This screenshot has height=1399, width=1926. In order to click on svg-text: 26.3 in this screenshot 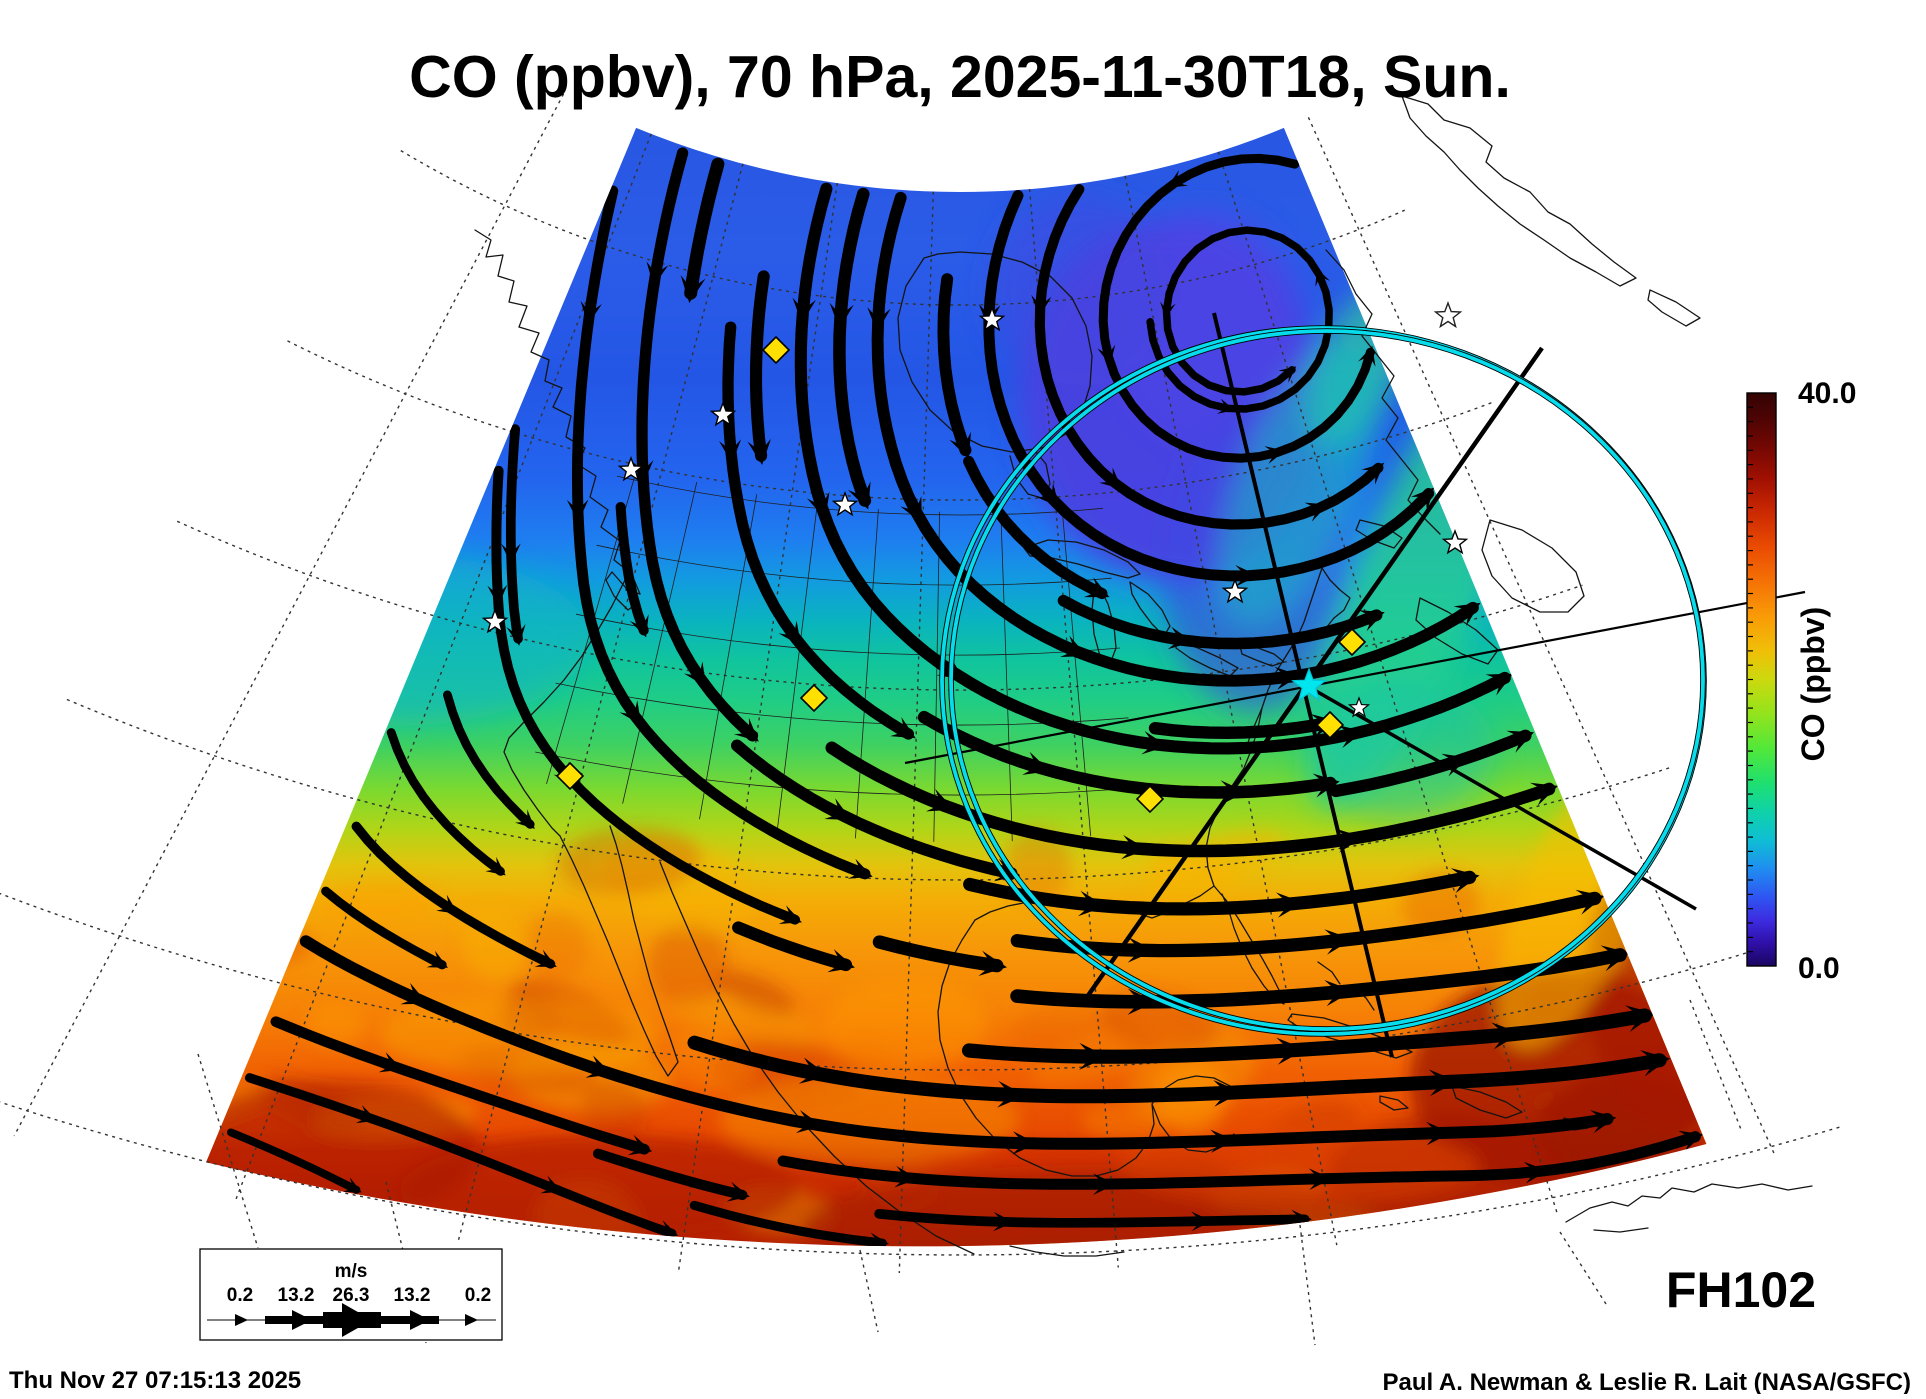, I will do `click(351, 1295)`.